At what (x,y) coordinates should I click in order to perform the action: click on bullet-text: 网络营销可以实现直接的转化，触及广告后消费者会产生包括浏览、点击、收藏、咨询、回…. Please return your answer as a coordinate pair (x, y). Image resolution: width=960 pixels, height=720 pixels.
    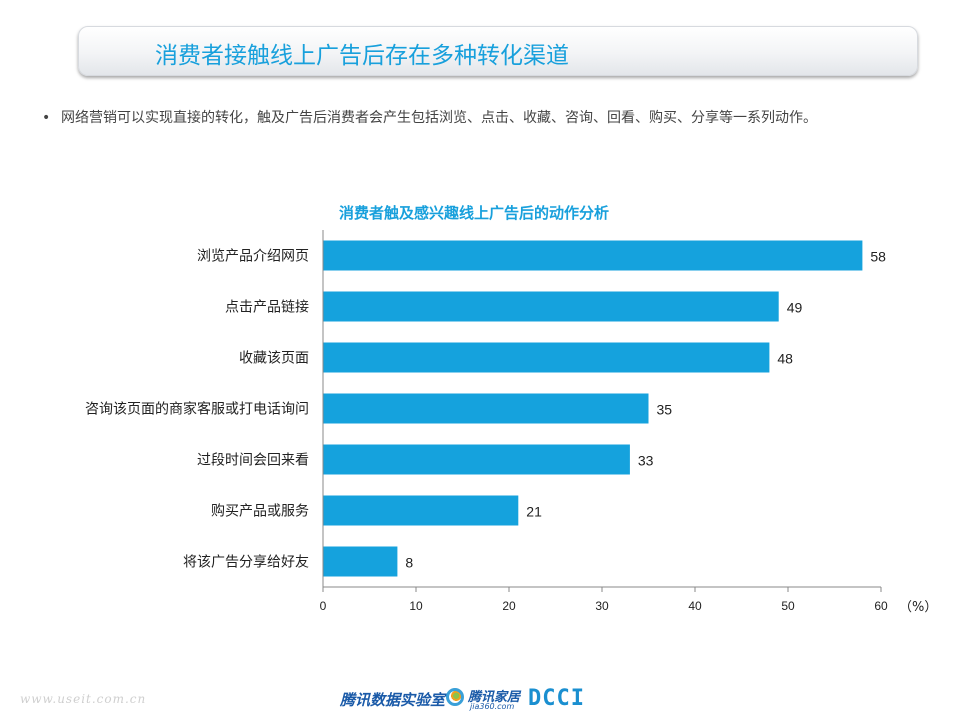
    Looking at the image, I should click on (439, 118).